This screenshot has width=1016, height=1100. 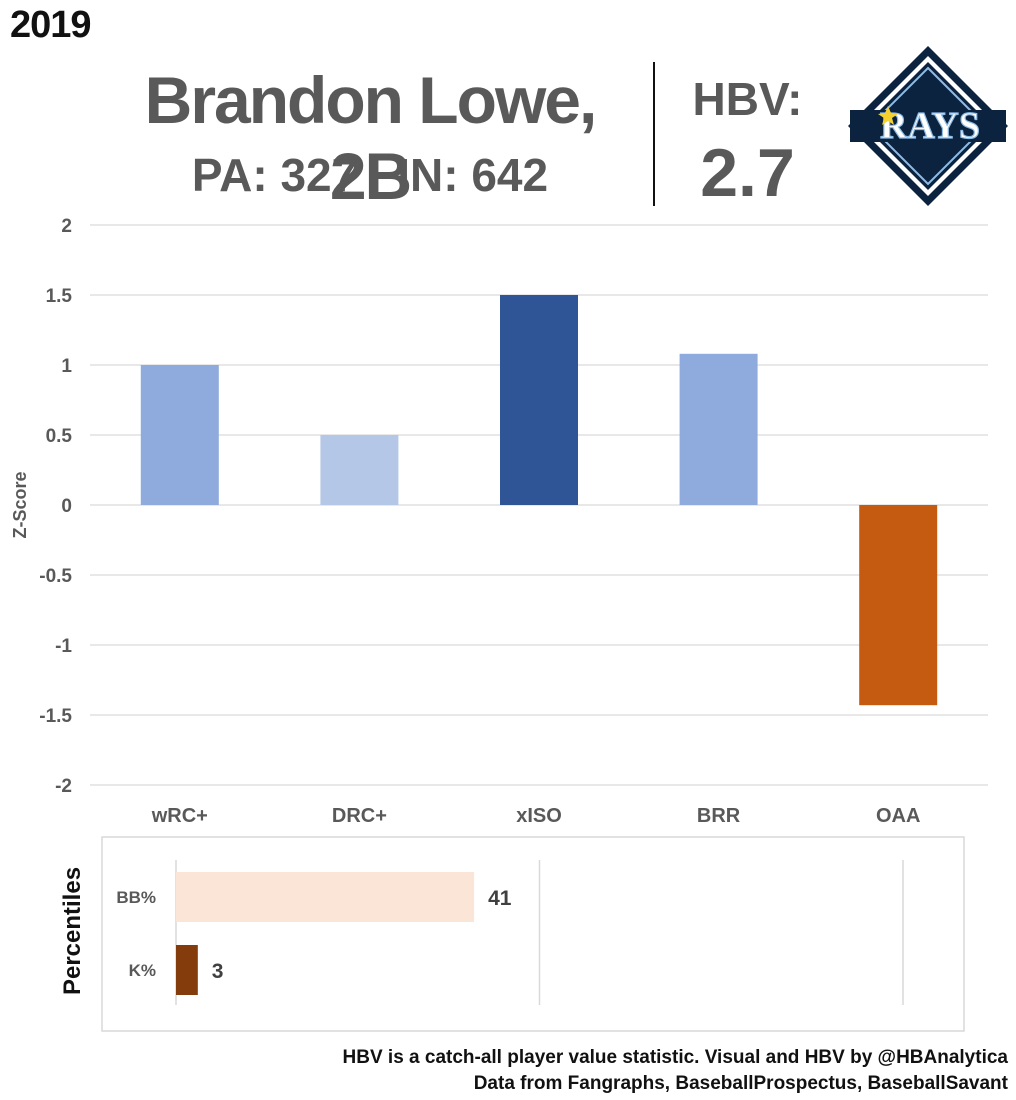 I want to click on player-name: Brandon Lowe, 2B, so click(x=371, y=138).